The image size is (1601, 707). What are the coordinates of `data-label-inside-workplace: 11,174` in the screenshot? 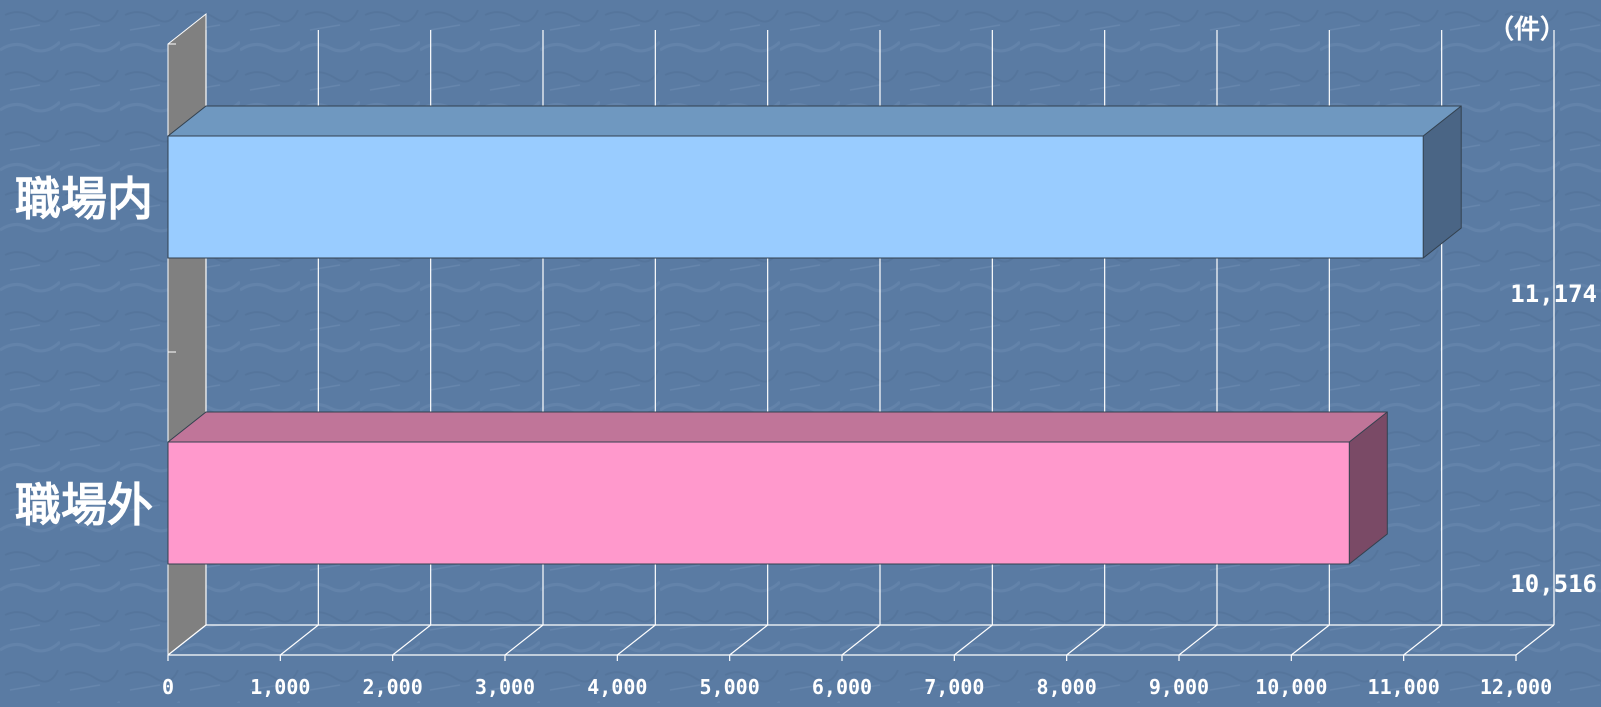 It's located at (1553, 294).